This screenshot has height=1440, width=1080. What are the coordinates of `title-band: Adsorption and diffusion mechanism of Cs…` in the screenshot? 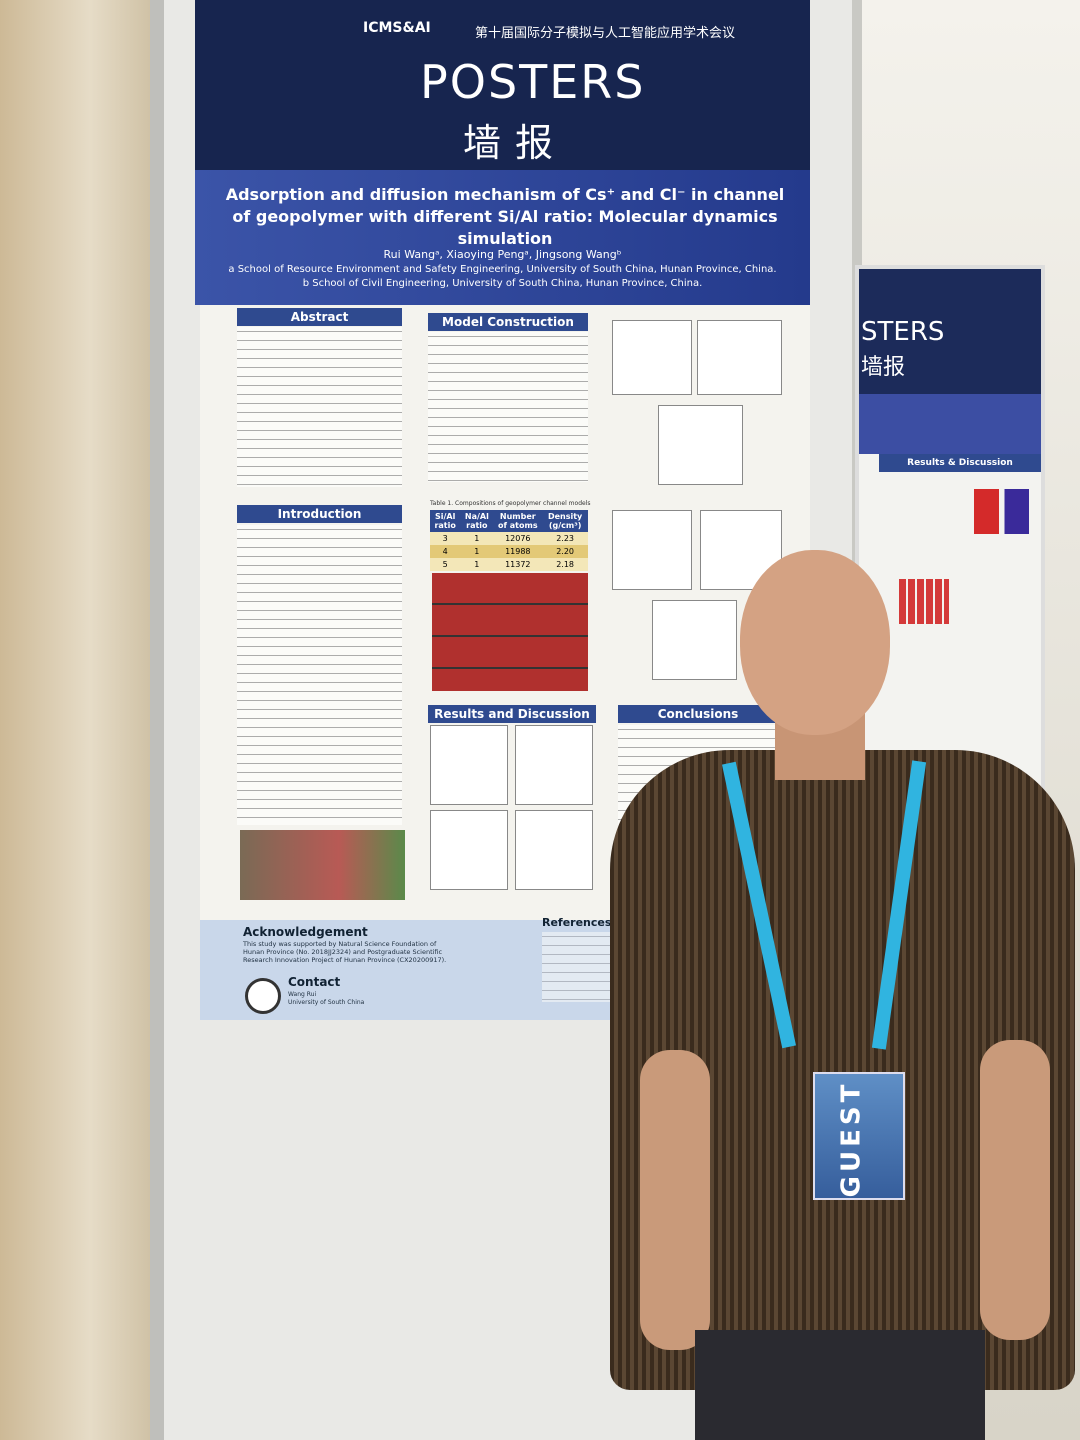 It's located at (502, 237).